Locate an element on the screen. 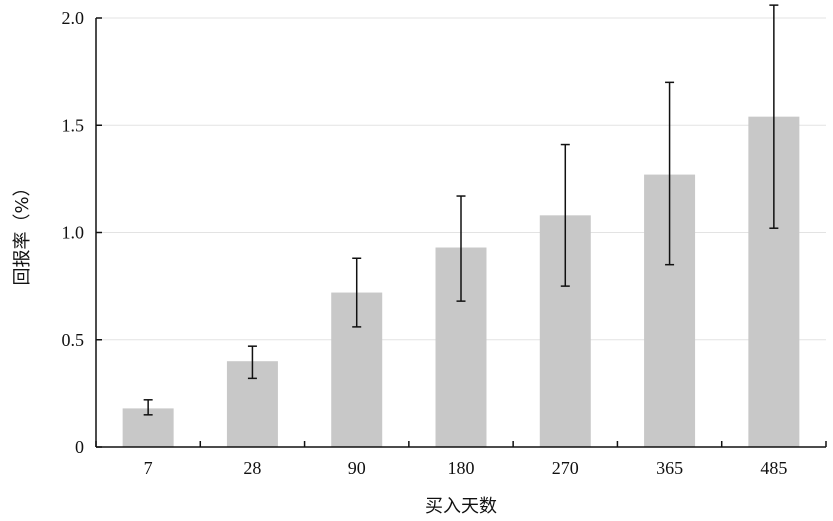 This screenshot has width=833, height=521. x-tick-label: 270 is located at coordinates (565, 468).